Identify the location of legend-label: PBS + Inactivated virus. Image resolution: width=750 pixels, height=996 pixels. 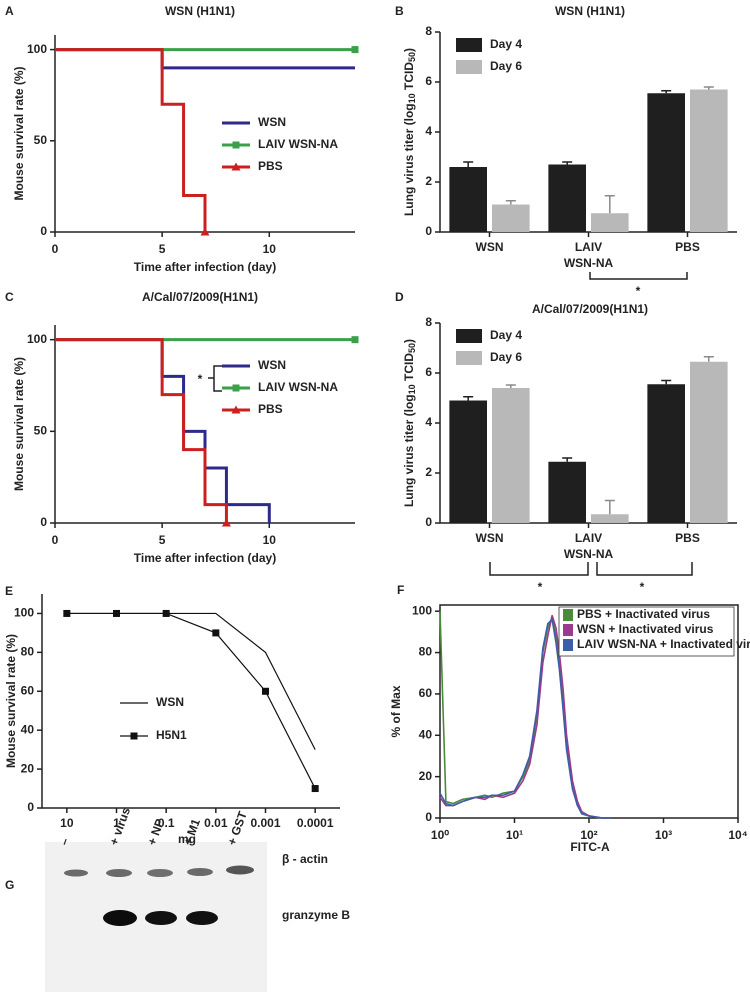
(643, 614).